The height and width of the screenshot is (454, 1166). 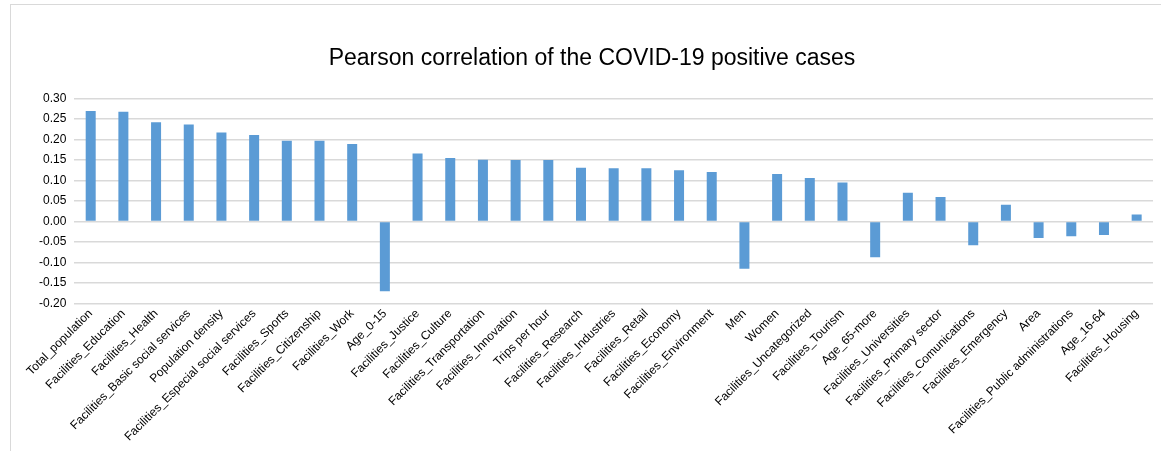 I want to click on y-tick-label: 0.00, so click(x=54, y=220).